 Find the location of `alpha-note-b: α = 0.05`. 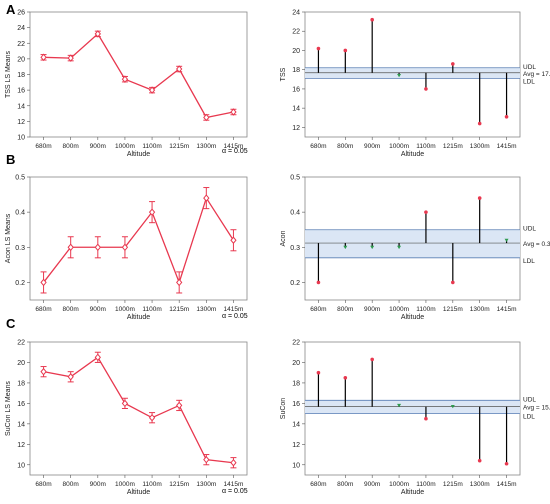

alpha-note-b: α = 0.05 is located at coordinates (235, 316).